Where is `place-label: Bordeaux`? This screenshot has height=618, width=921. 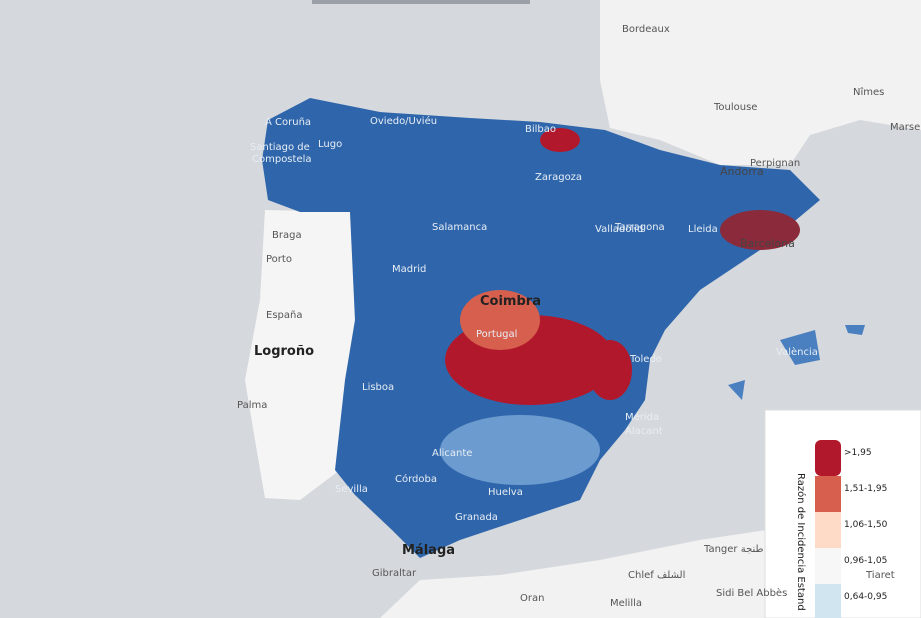
place-label: Bordeaux is located at coordinates (646, 29).